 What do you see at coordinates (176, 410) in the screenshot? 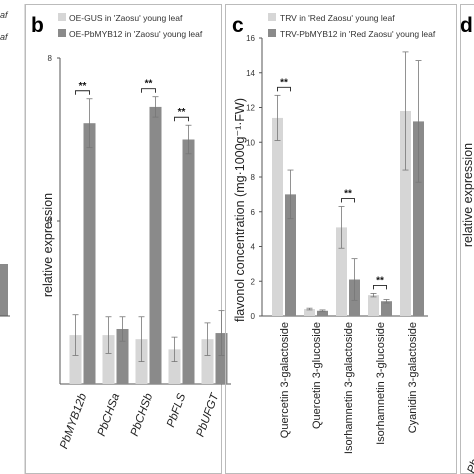
I see `panel-b-category-label-3: PbFLS` at bounding box center [176, 410].